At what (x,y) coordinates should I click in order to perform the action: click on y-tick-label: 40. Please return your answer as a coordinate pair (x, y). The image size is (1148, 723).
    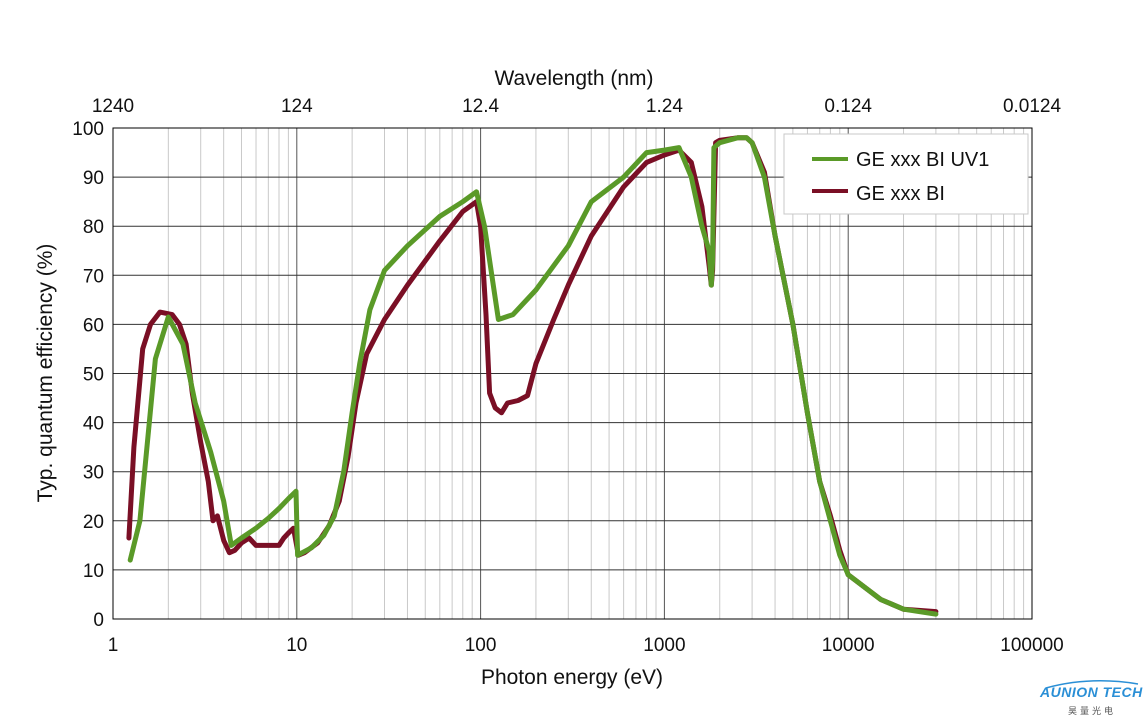
    Looking at the image, I should click on (93, 424).